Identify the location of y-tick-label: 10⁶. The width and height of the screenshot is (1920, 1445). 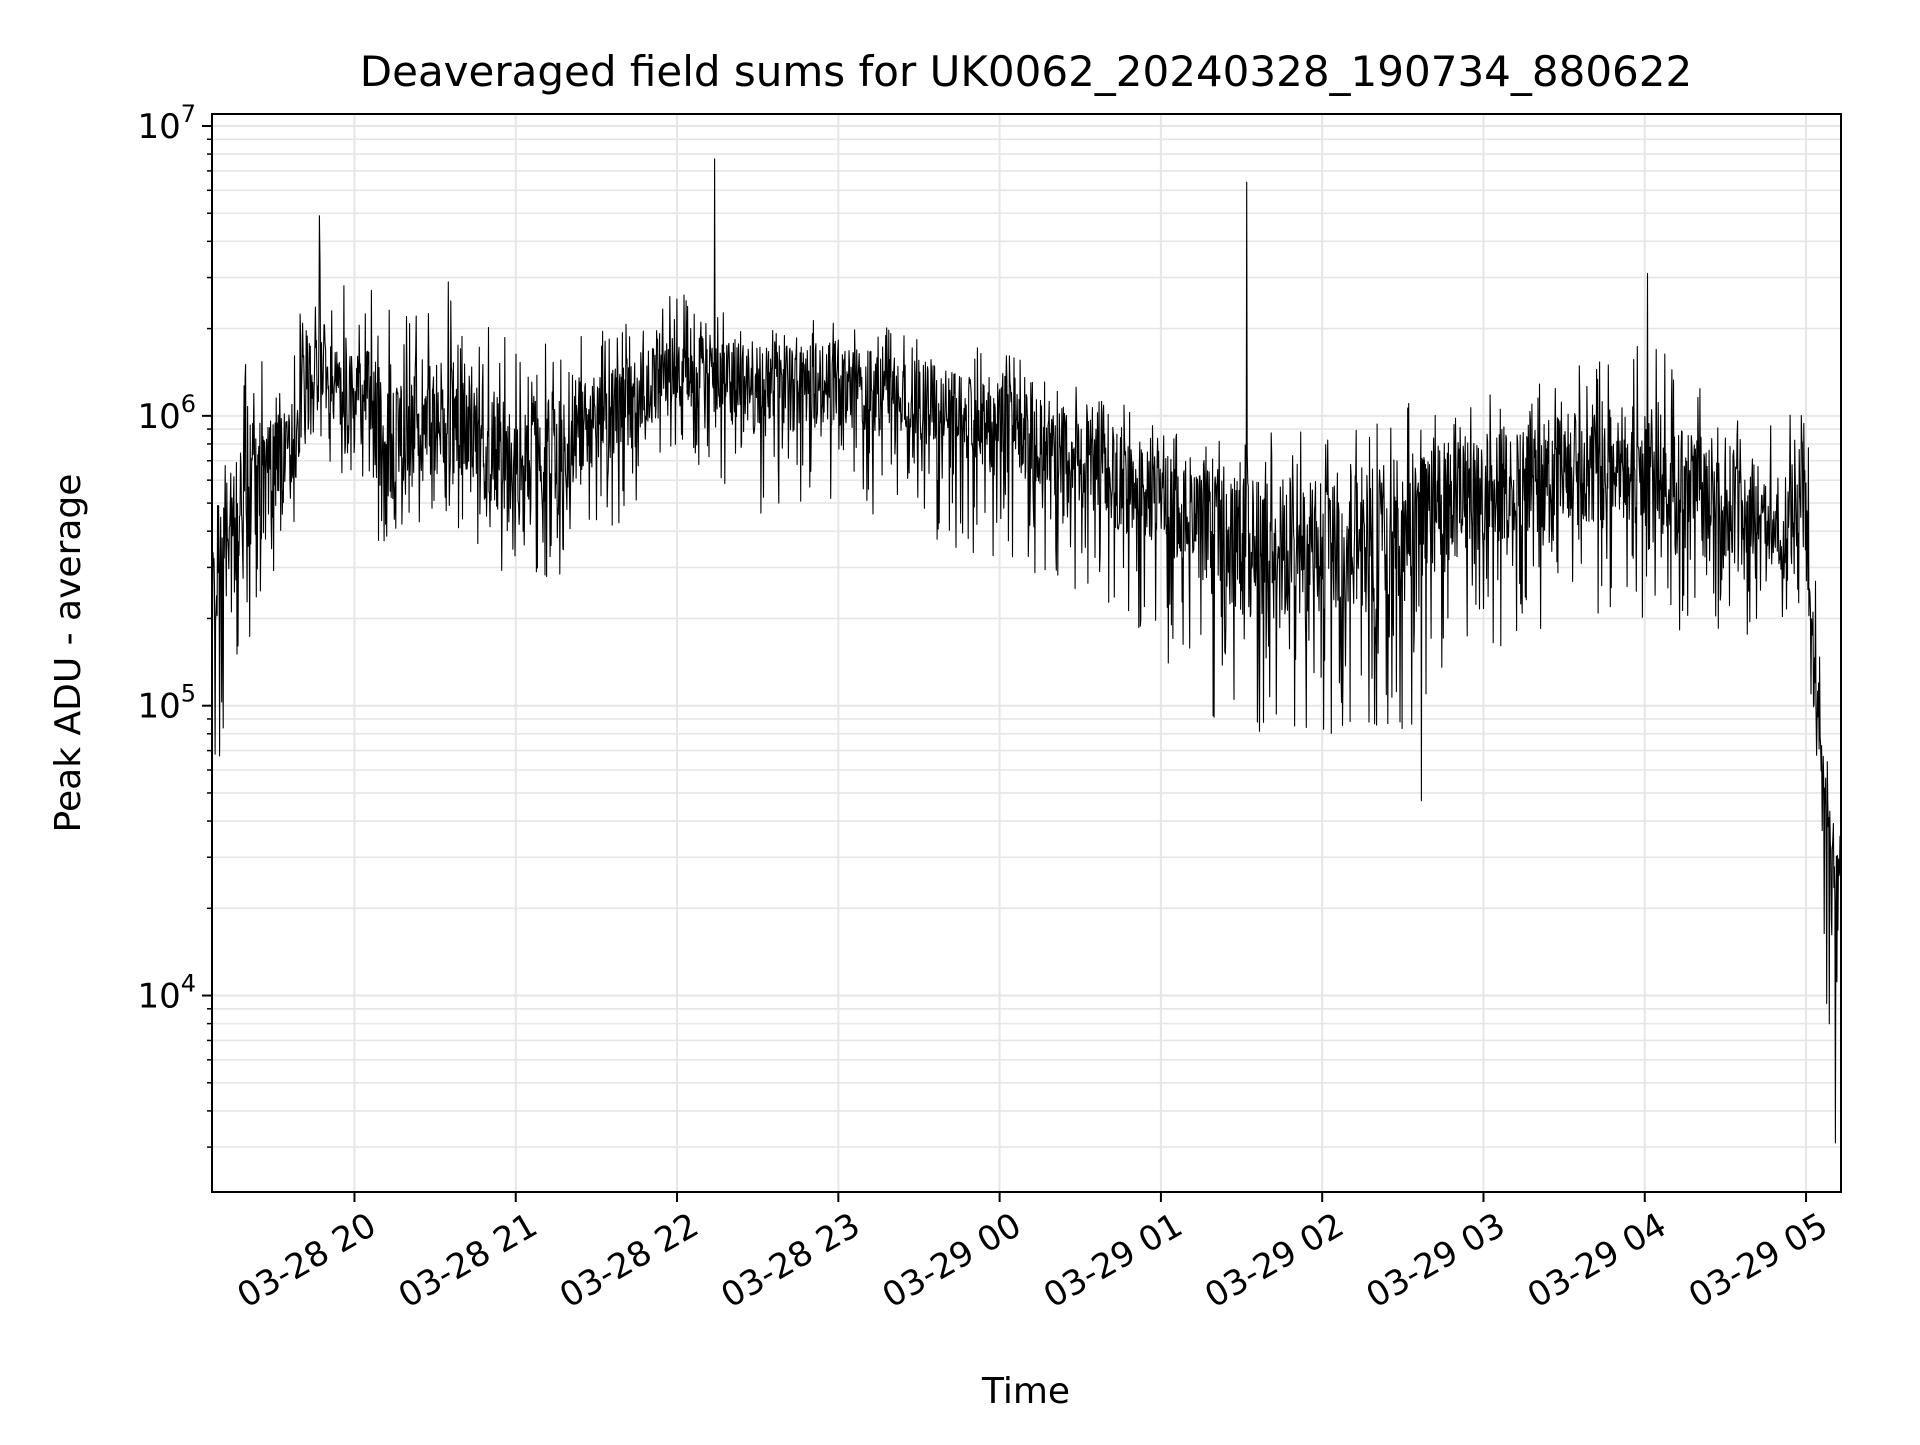
(166, 413).